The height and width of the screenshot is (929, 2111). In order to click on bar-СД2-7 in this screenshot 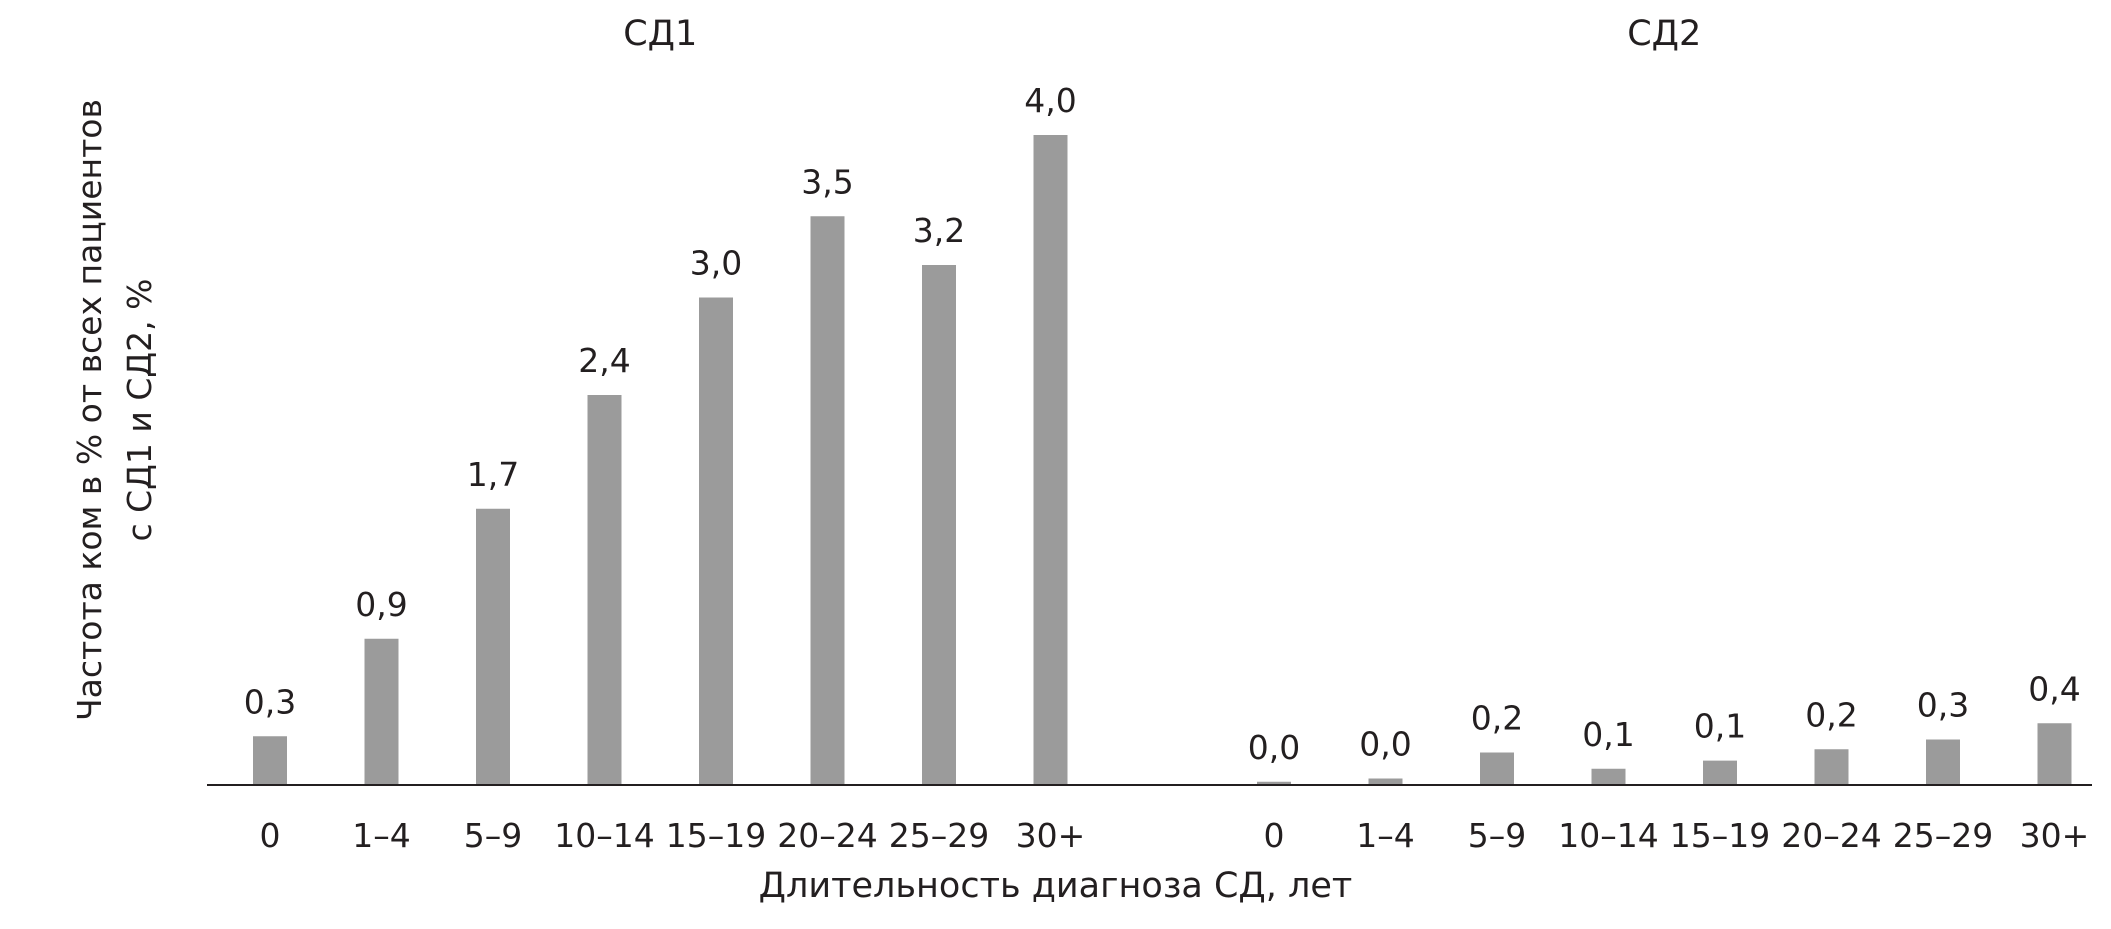, I will do `click(2054, 754)`.